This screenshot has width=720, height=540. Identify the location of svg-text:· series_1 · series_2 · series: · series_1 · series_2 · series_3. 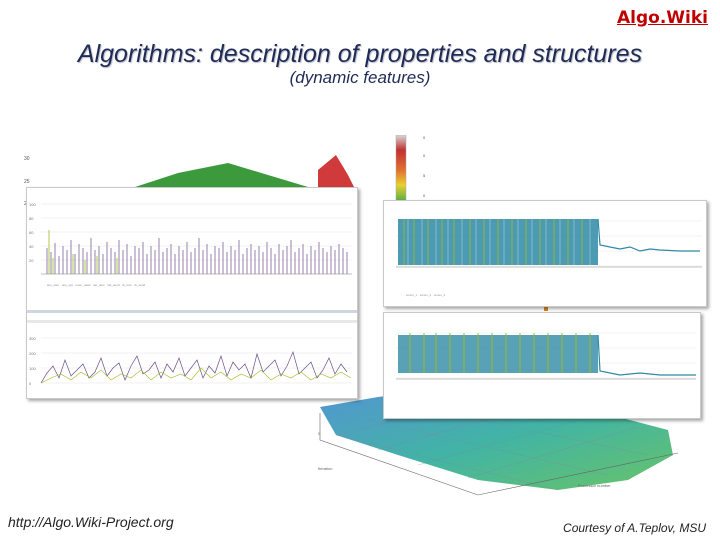
(425, 295).